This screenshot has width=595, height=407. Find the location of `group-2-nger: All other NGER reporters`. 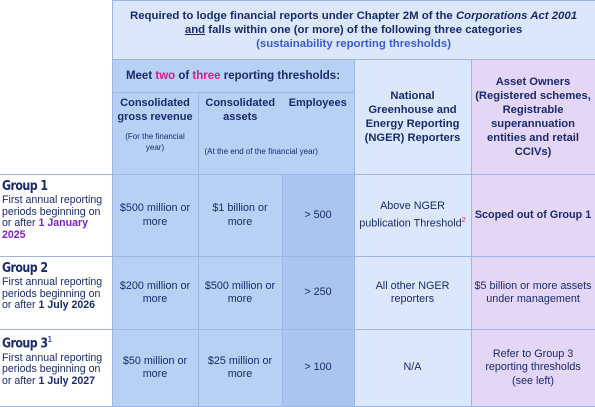

group-2-nger: All other NGER reporters is located at coordinates (412, 293).